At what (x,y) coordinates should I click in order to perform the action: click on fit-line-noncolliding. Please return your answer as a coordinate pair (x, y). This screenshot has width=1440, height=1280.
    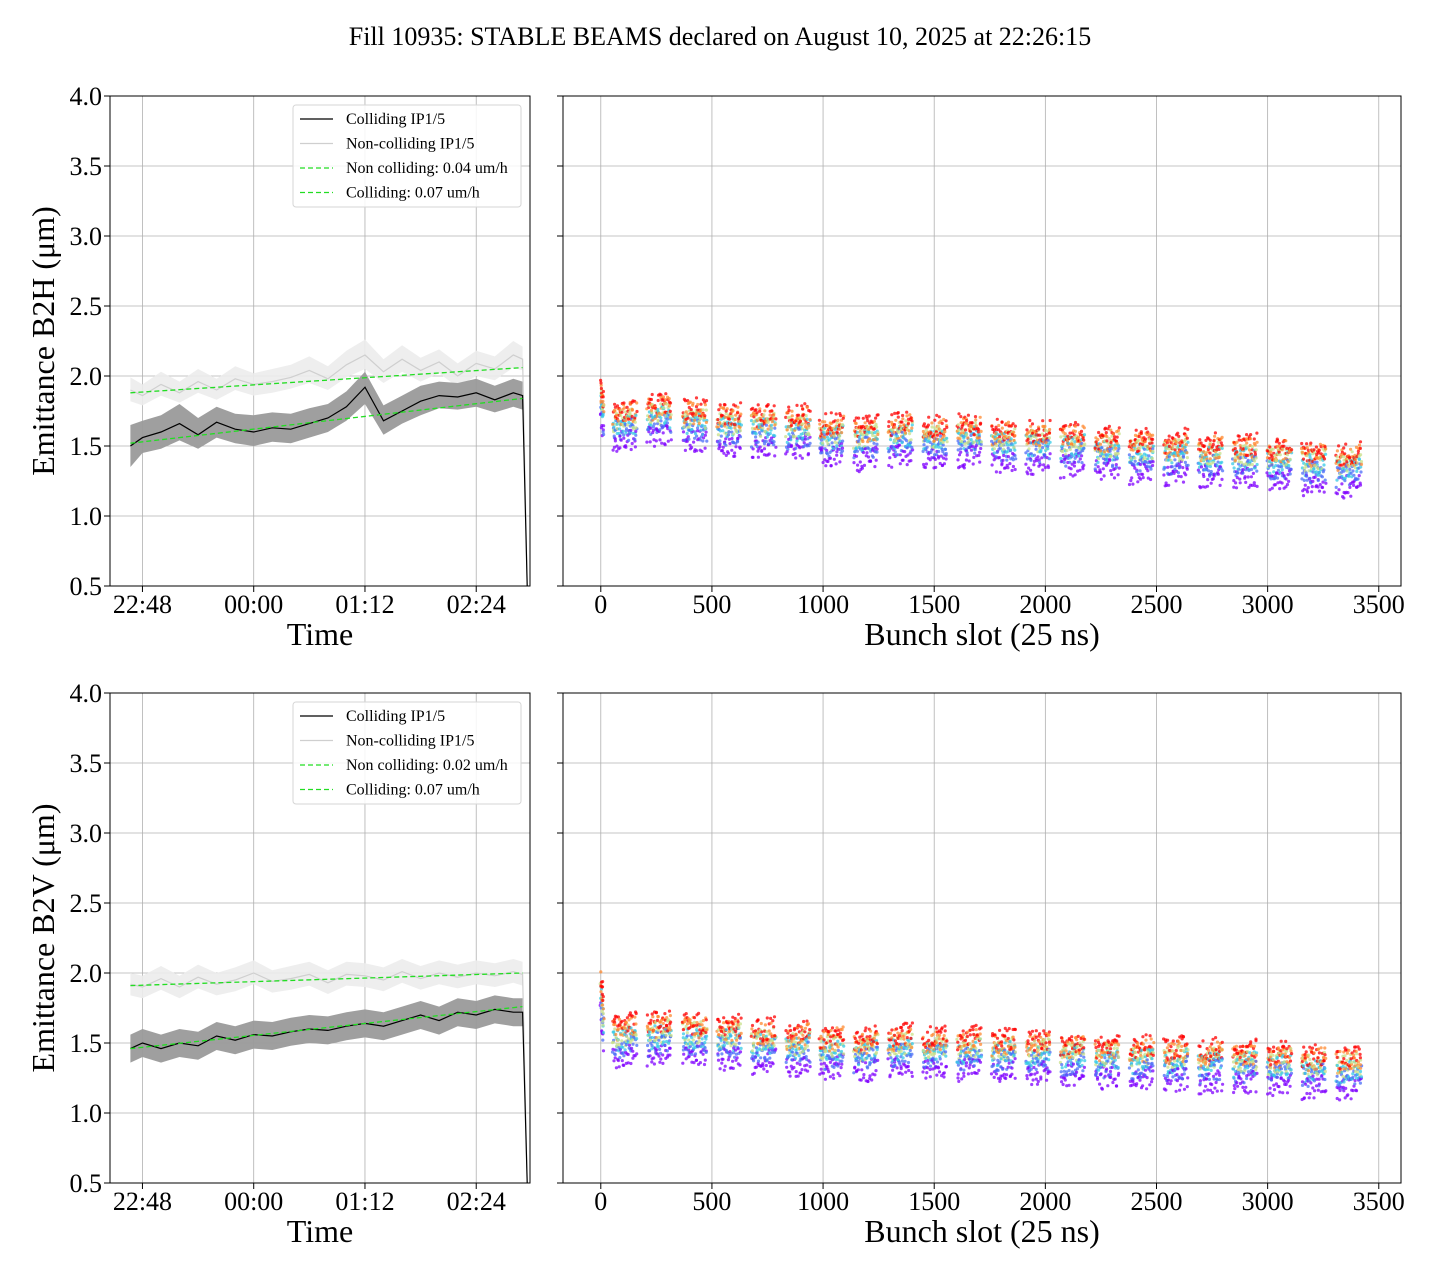
    Looking at the image, I should click on (326, 380).